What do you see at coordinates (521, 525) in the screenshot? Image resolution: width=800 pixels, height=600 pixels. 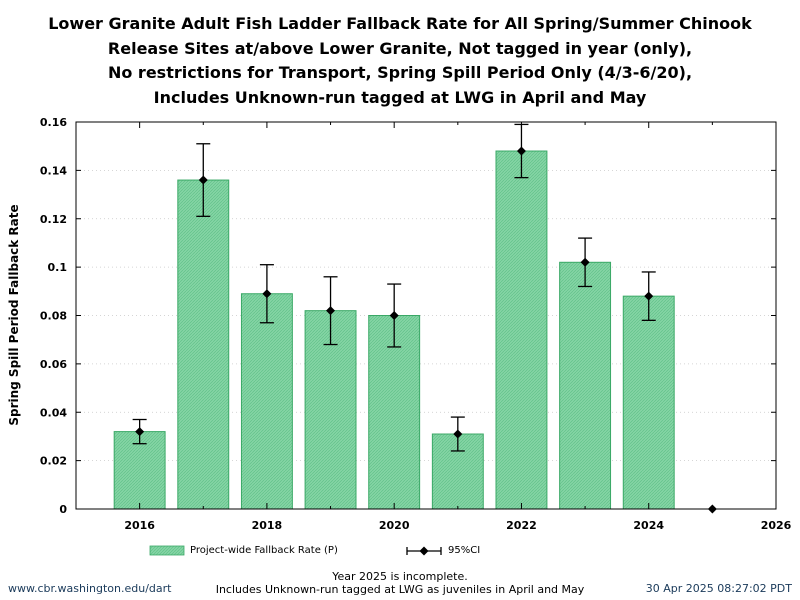 I see `x-tick-label: 2022` at bounding box center [521, 525].